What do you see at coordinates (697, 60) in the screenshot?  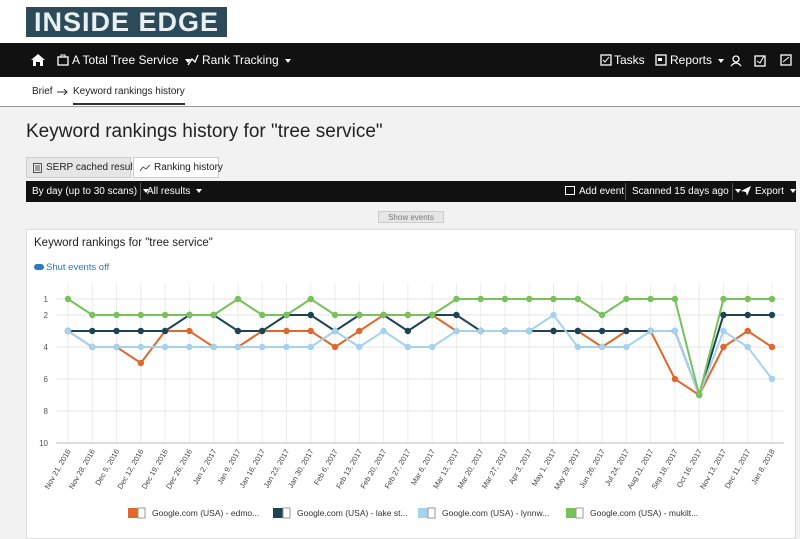 I see `reports-menu: Reports` at bounding box center [697, 60].